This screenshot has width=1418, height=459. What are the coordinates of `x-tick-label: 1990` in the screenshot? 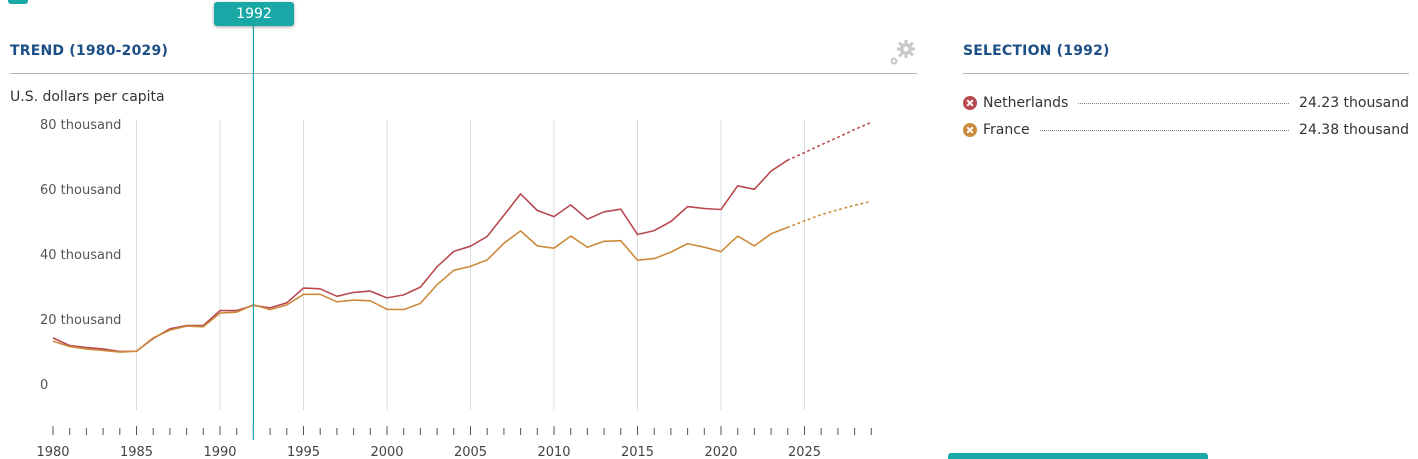 It's located at (219, 452).